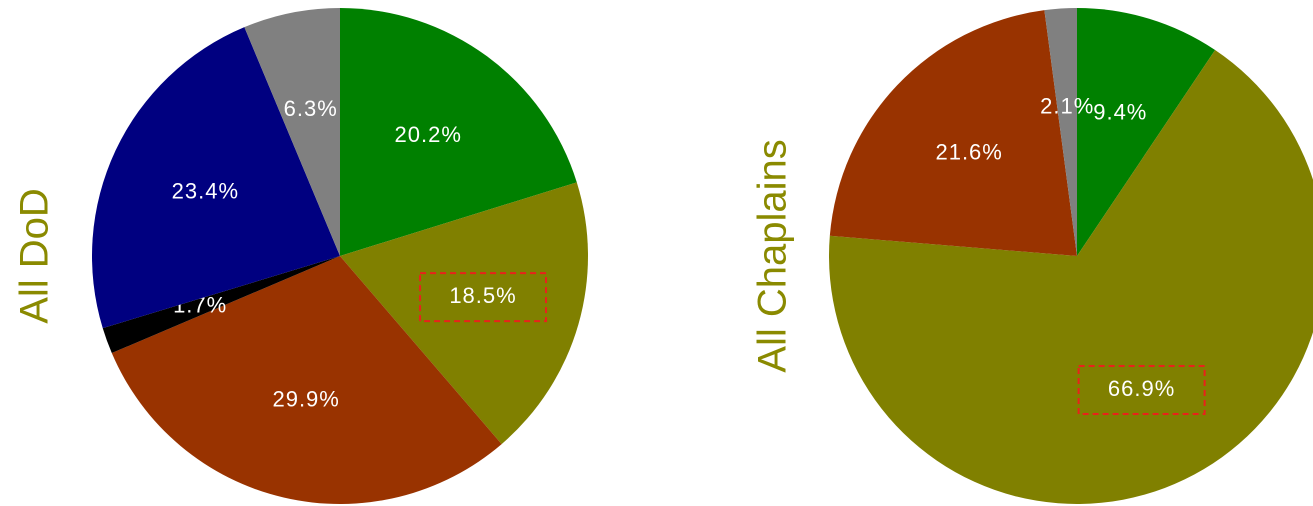 The image size is (1313, 506). I want to click on data-label: 66.9%, so click(1141, 388).